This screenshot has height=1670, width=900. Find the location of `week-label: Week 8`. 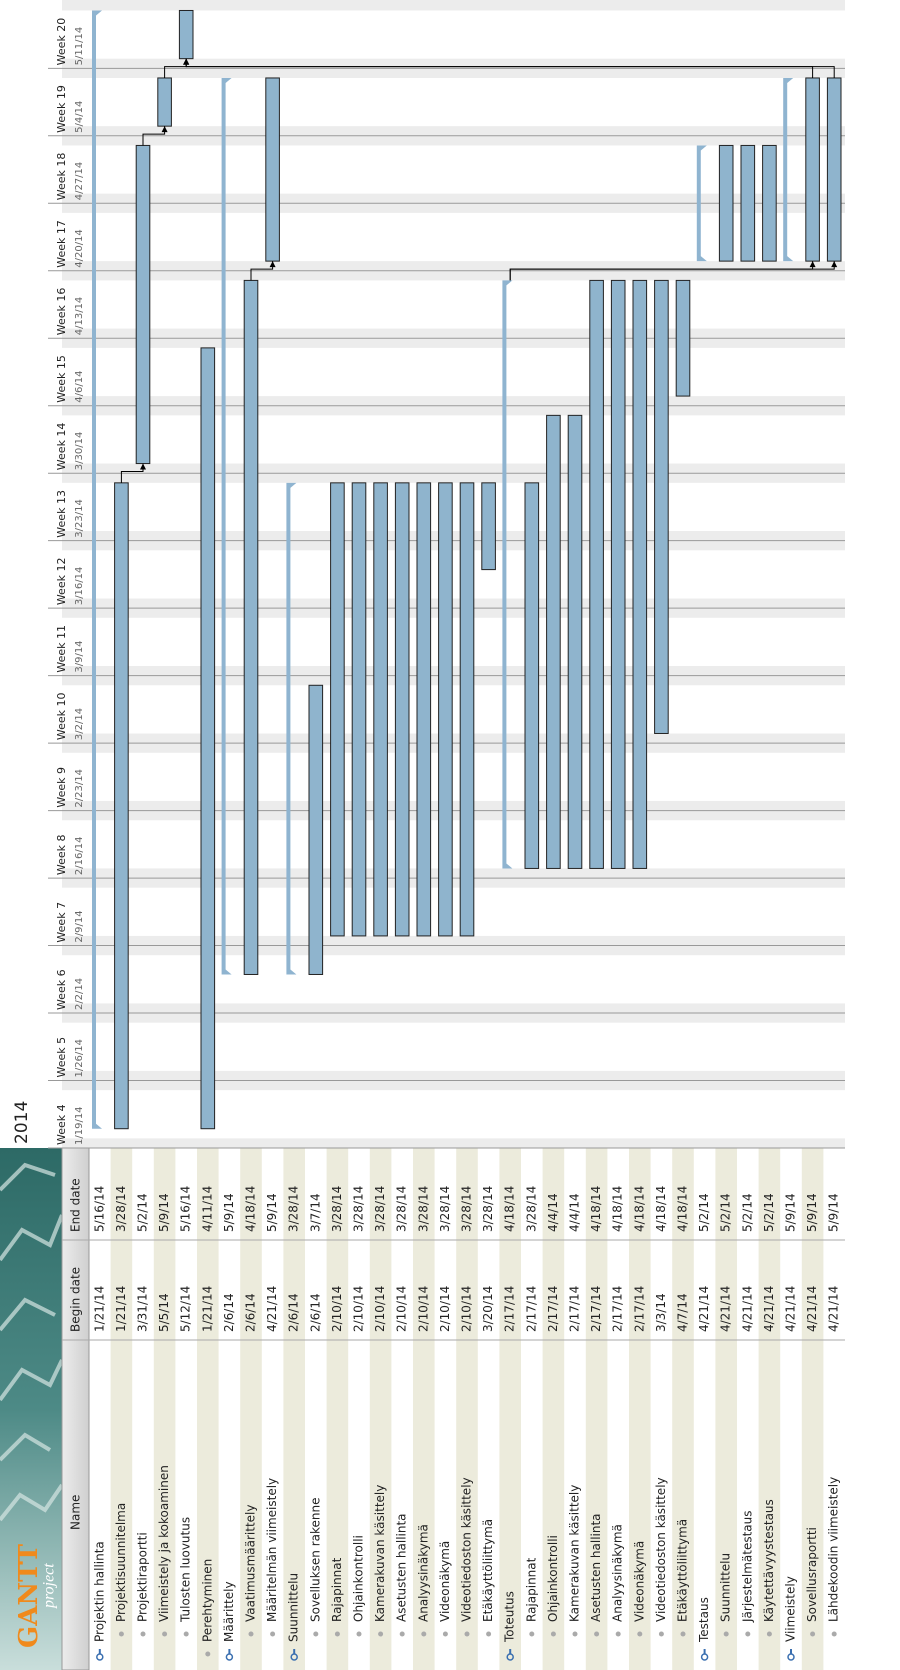

week-label: Week 8 is located at coordinates (61, 854).